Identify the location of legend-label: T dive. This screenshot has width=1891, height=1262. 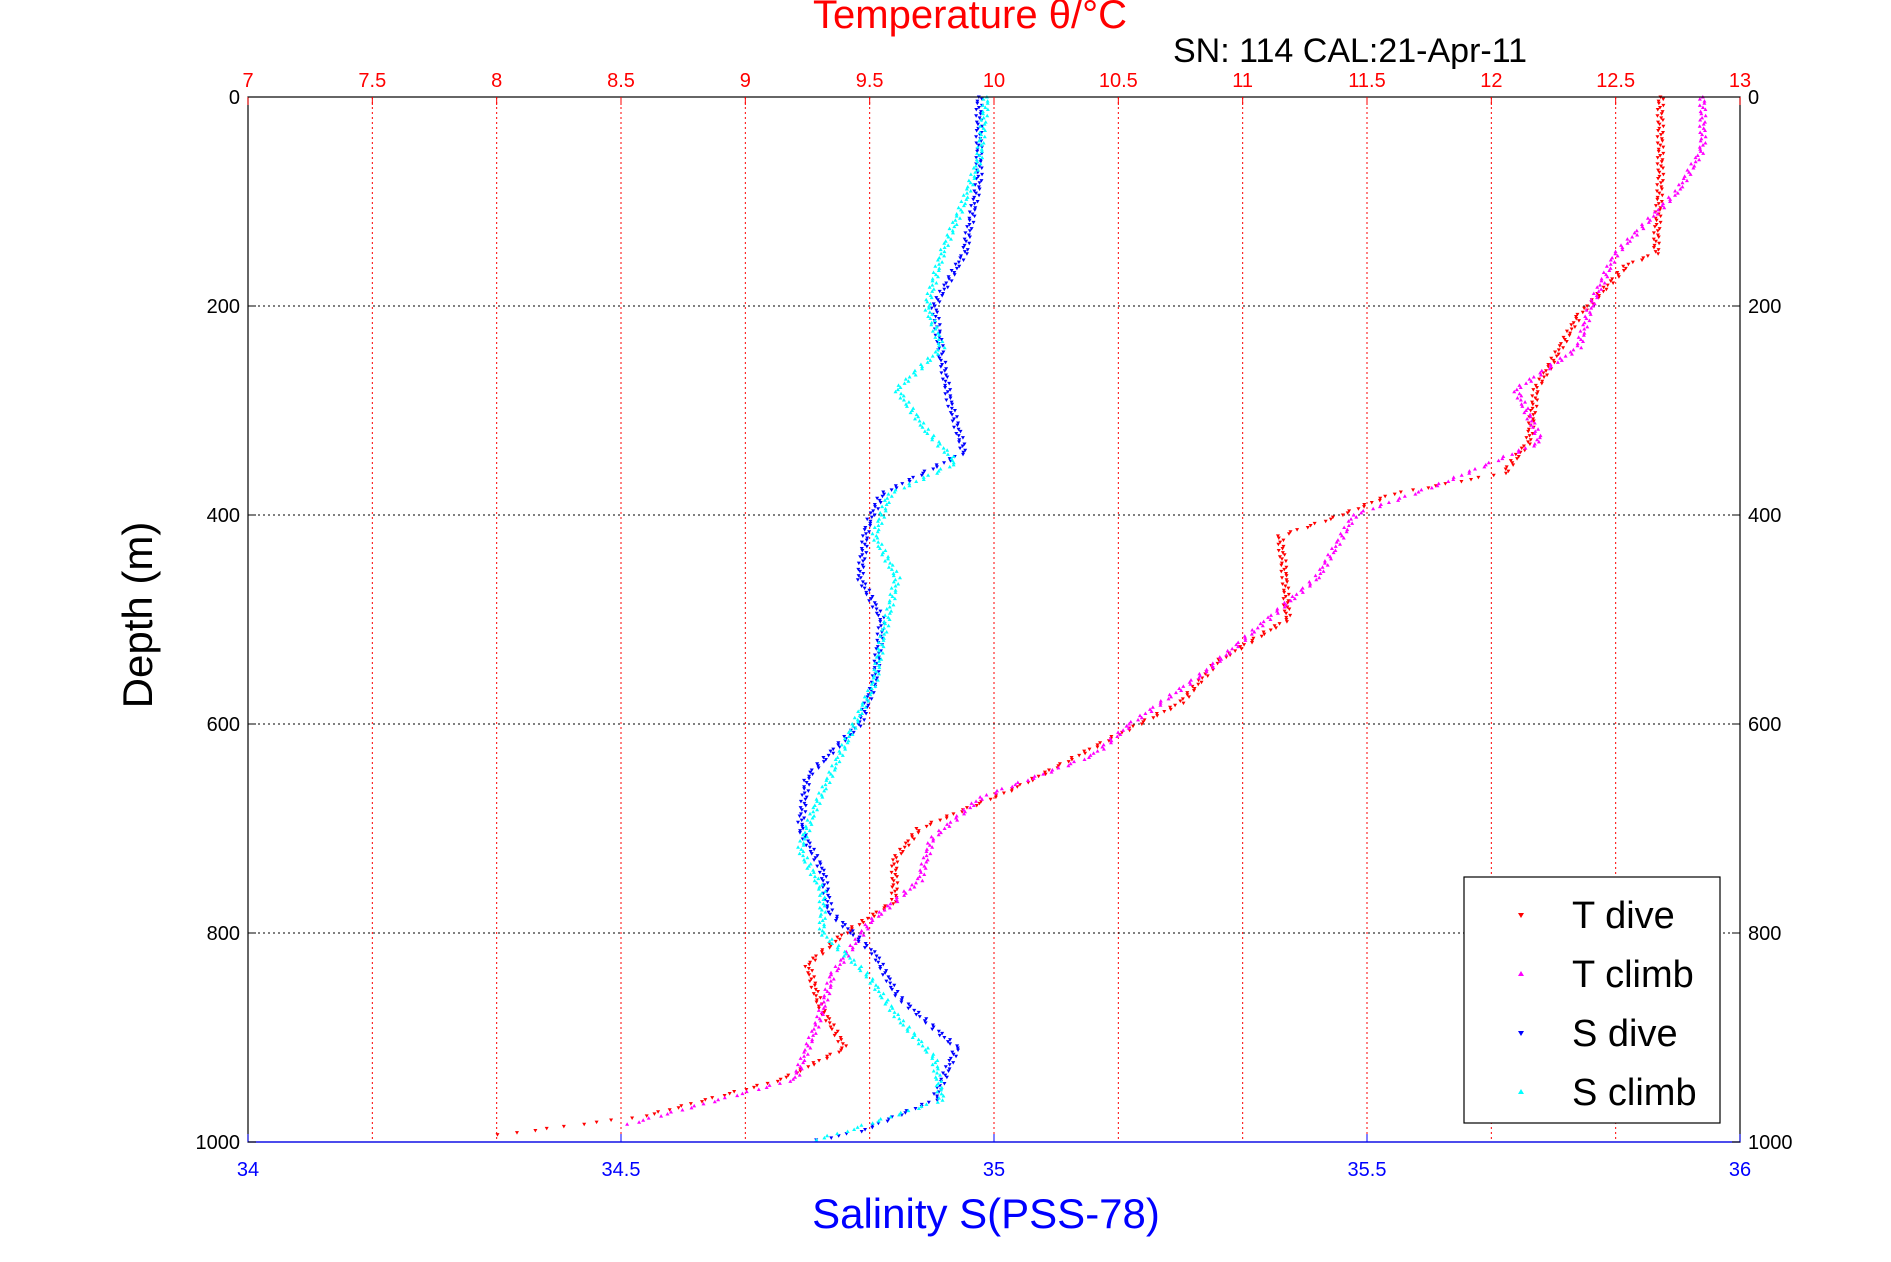
(1623, 916).